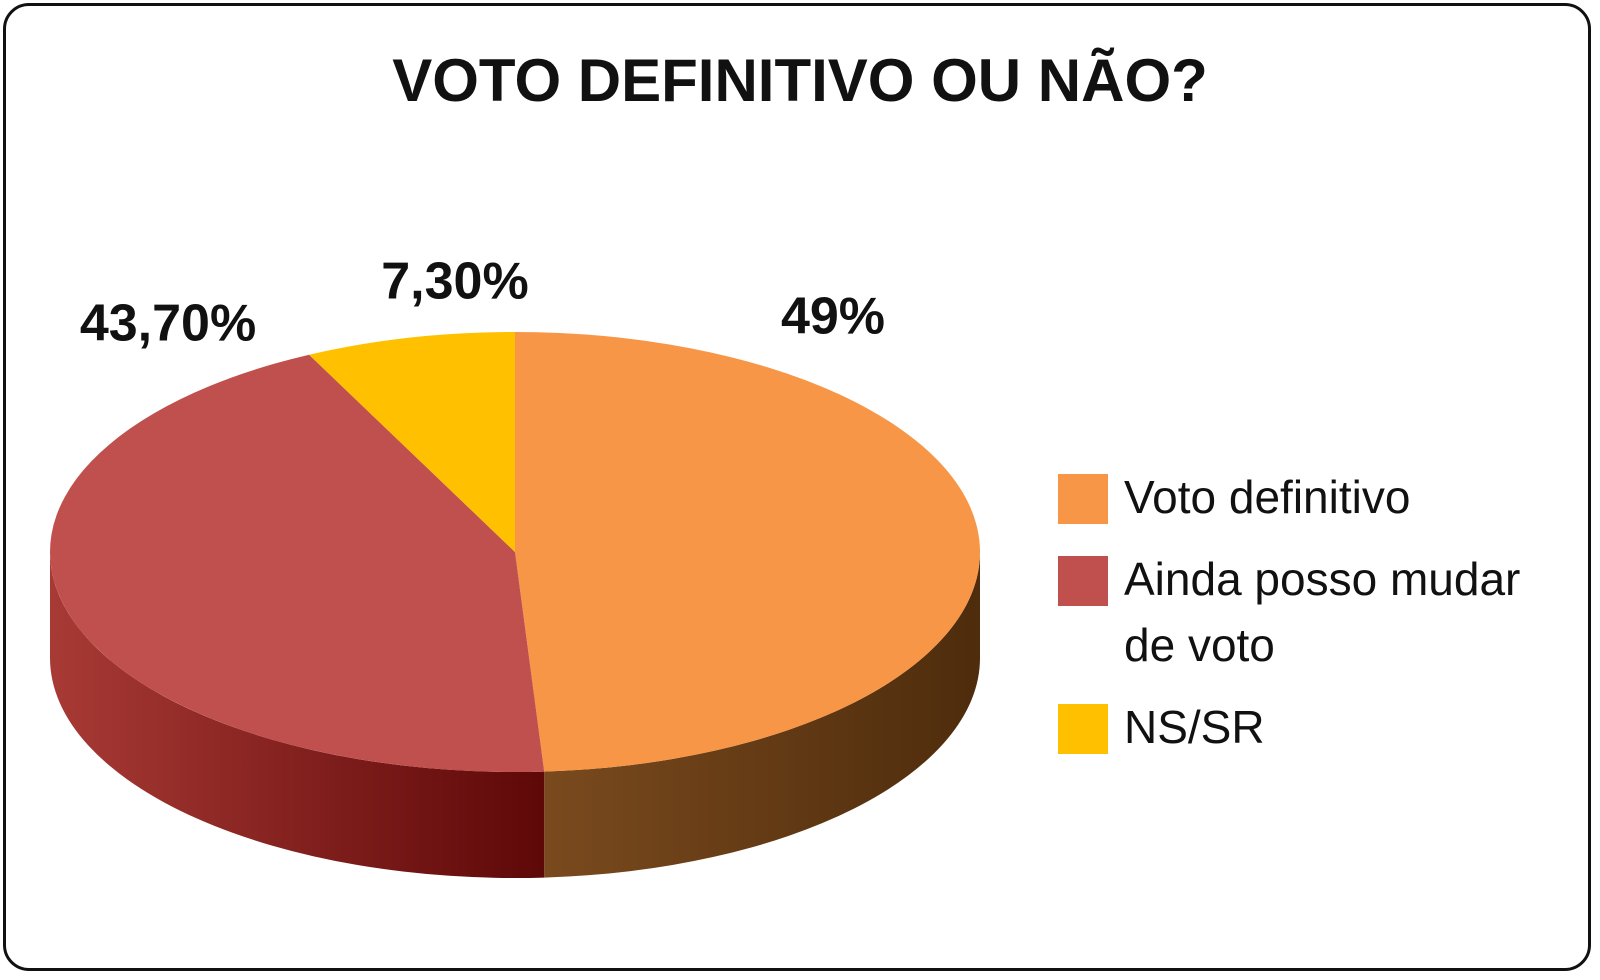 The width and height of the screenshot is (1600, 980). I want to click on legend-label: Ainda posso mudar de voto, so click(1322, 612).